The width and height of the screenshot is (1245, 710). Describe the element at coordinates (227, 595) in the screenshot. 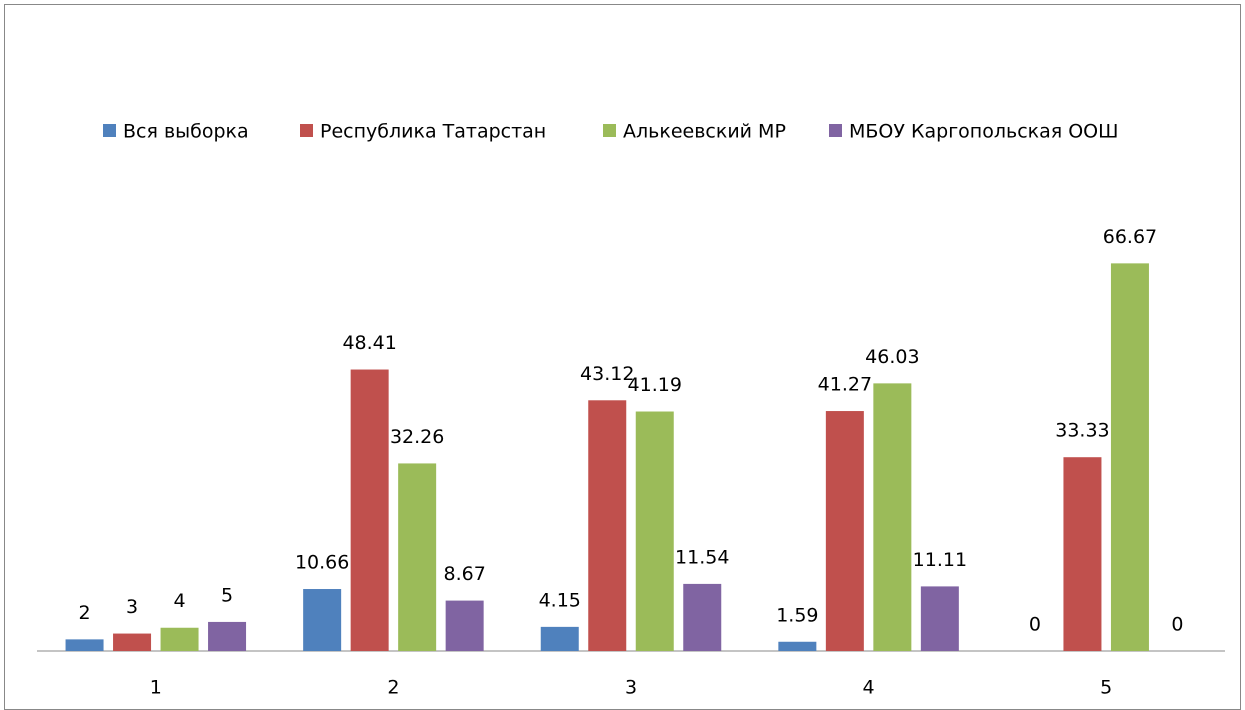

I see `data-label: 5` at that location.